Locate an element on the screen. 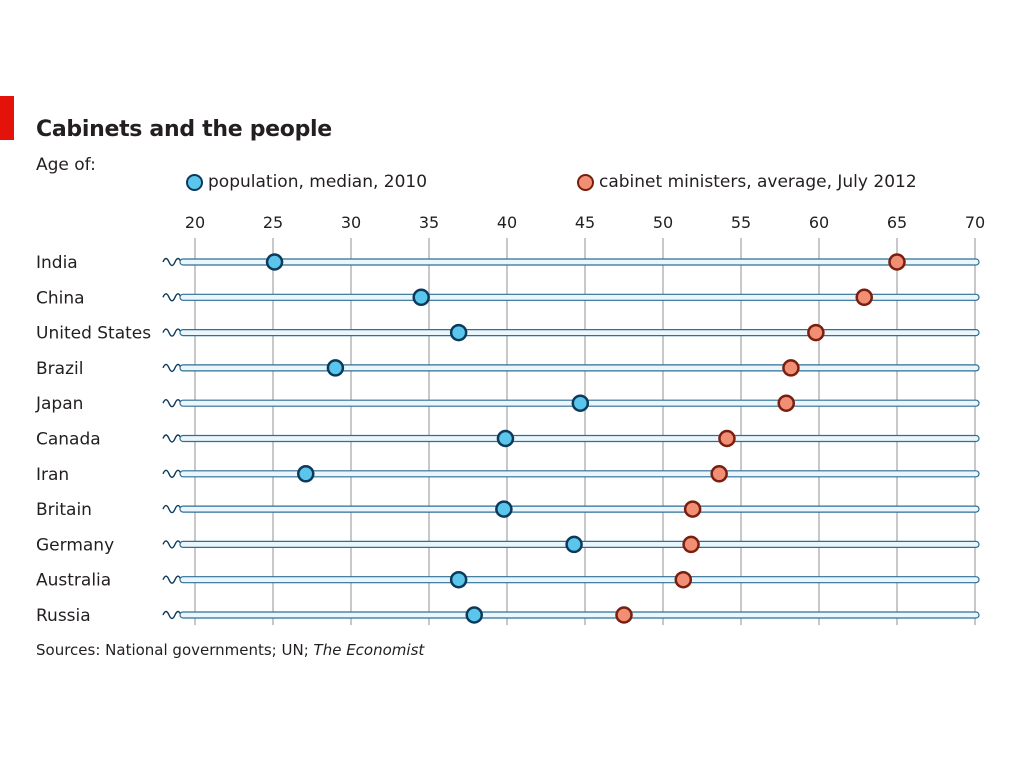 The image size is (1024, 768). x-tick-label-25: 25 is located at coordinates (273, 222).